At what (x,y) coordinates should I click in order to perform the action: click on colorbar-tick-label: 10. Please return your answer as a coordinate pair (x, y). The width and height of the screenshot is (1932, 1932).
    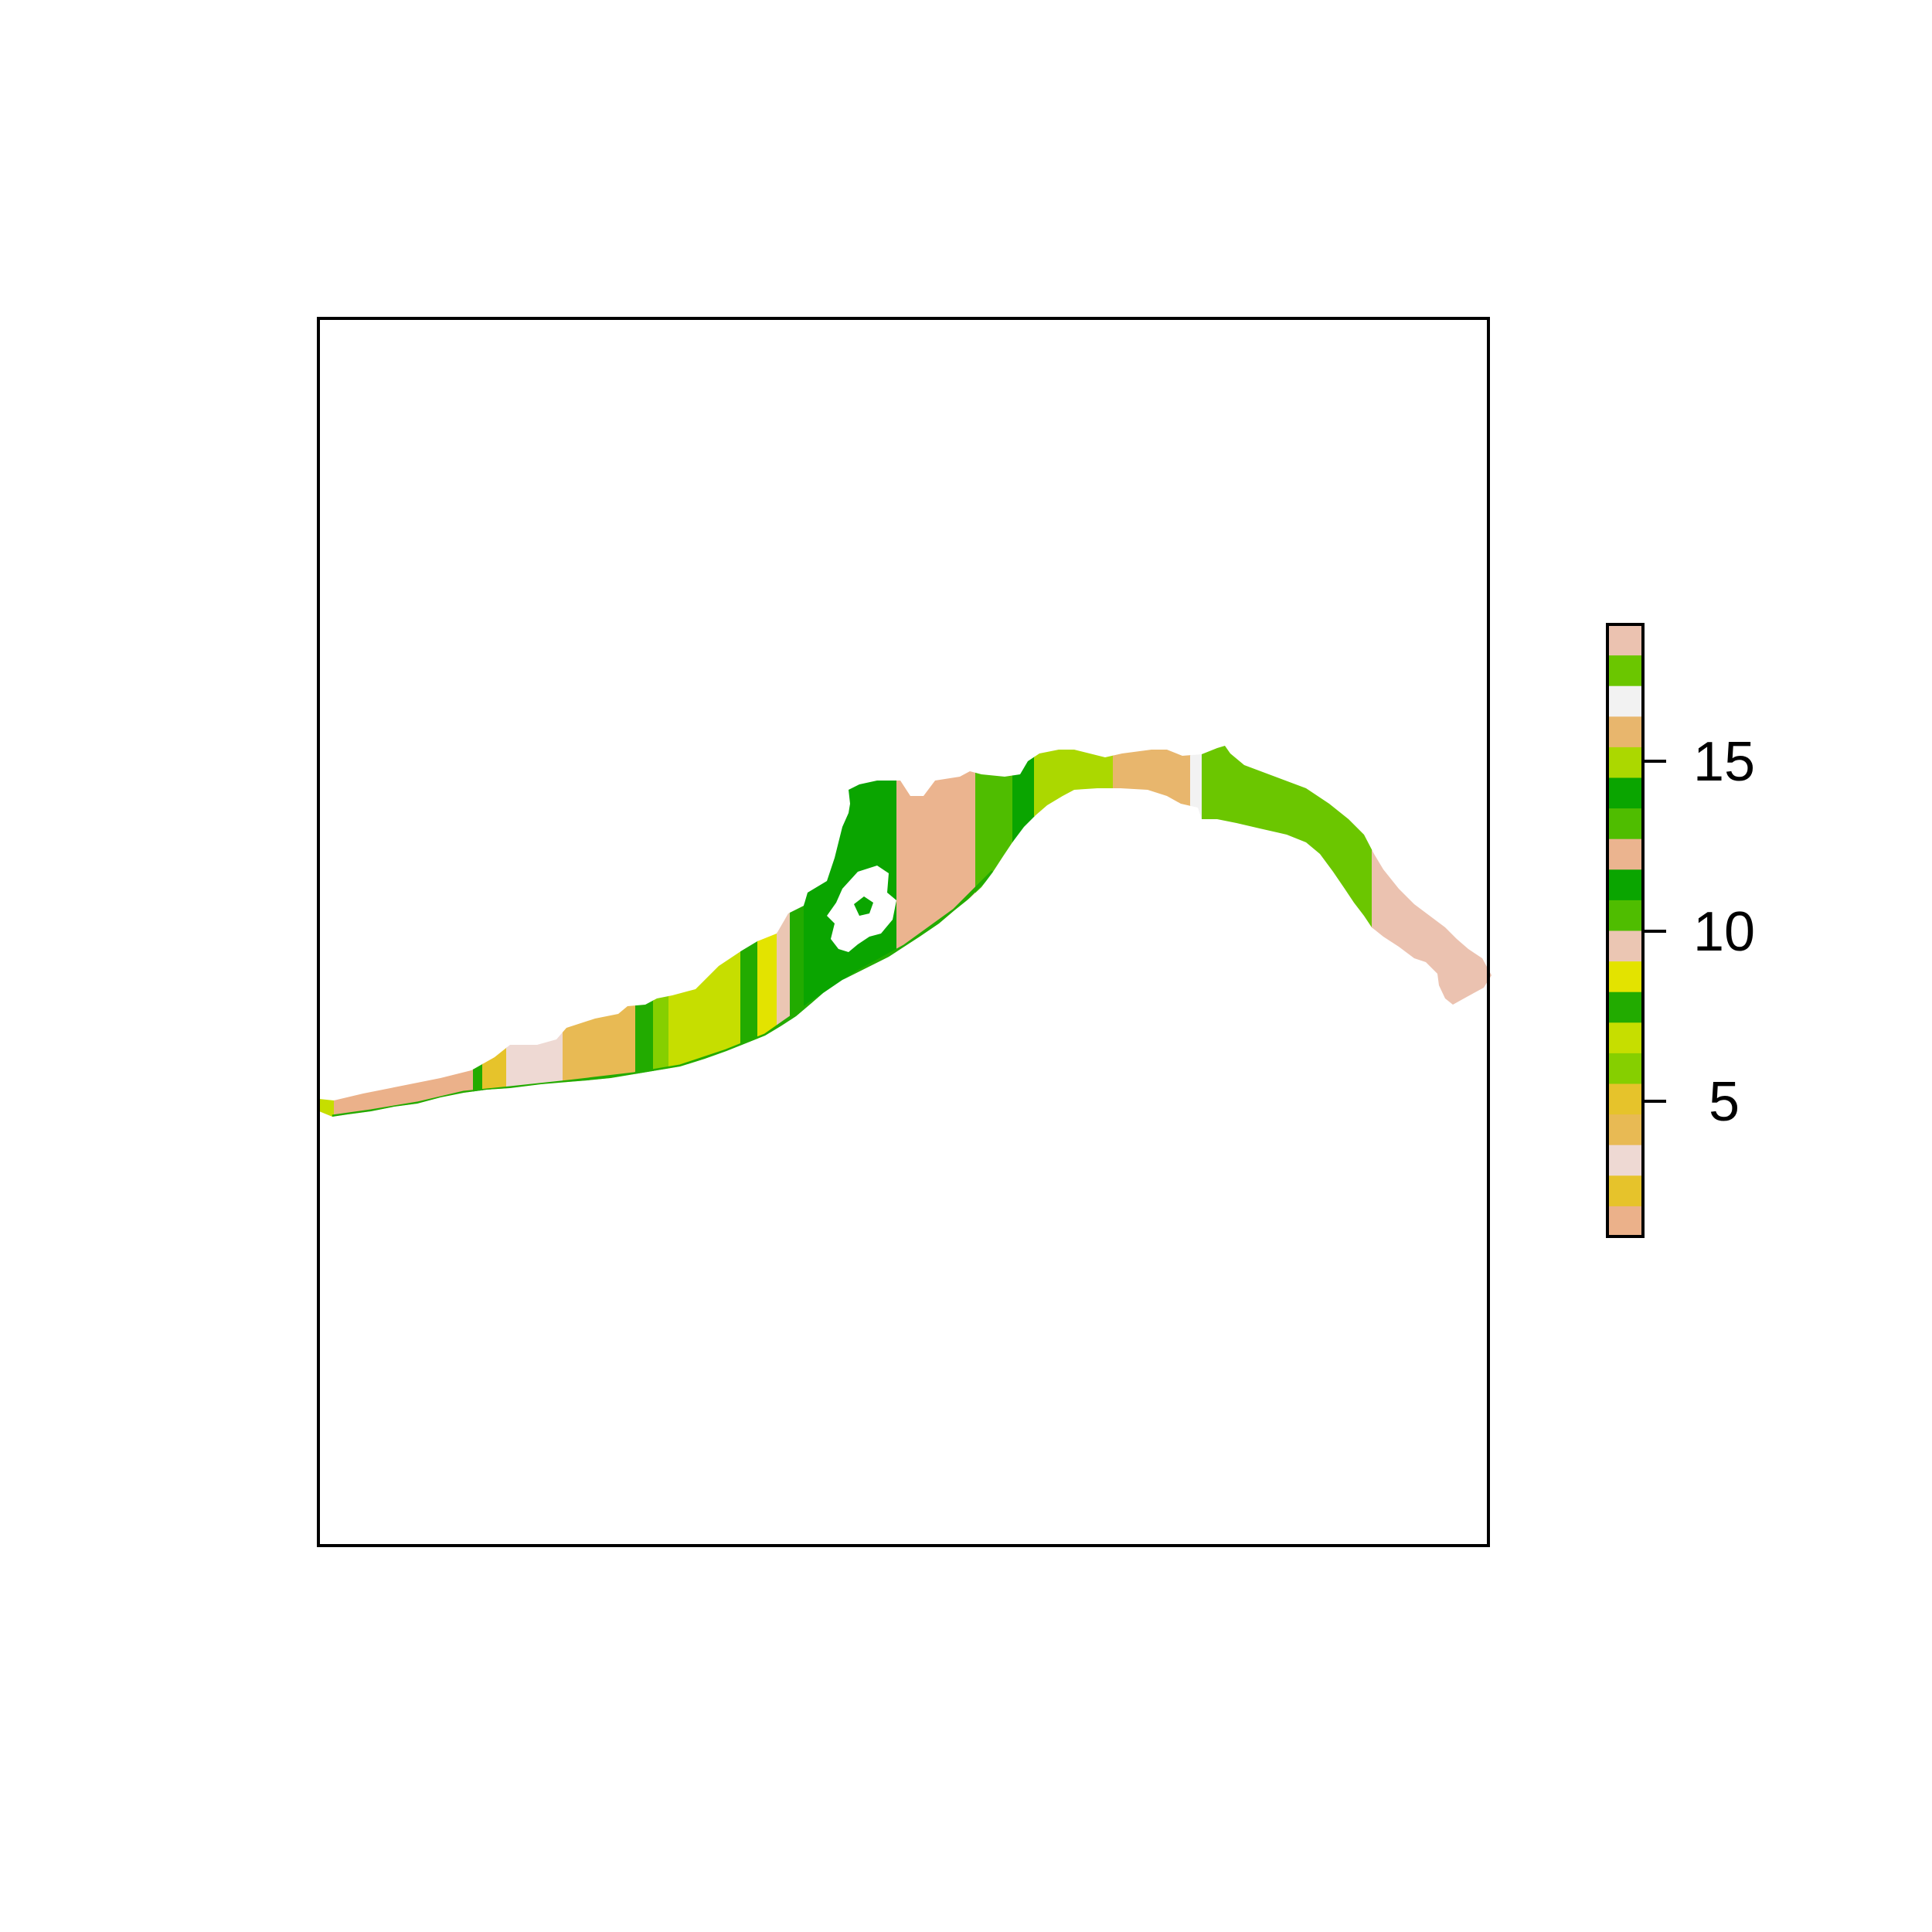
    Looking at the image, I should click on (1724, 932).